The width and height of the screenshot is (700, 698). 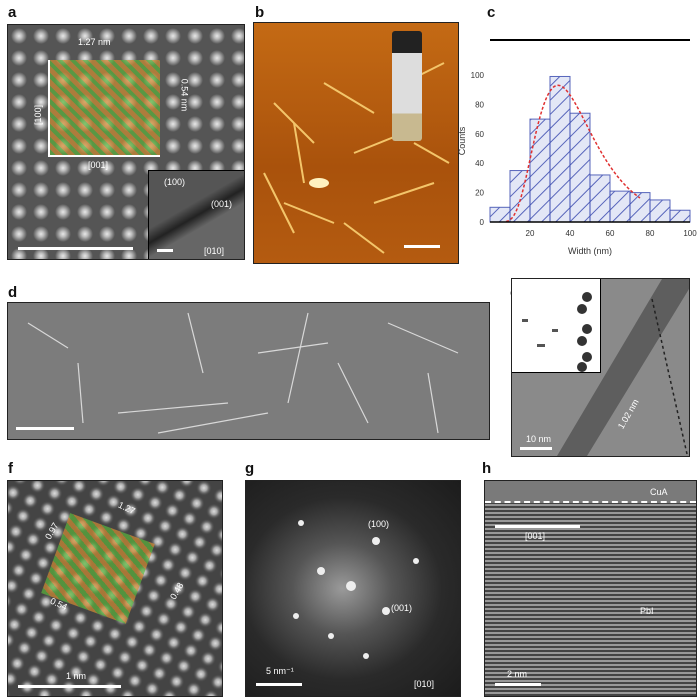 I want to click on width-histogram: 0 20 40 60 80 100 20 40 60 80 100 Width (nm) Counts, so click(x=577, y=147).